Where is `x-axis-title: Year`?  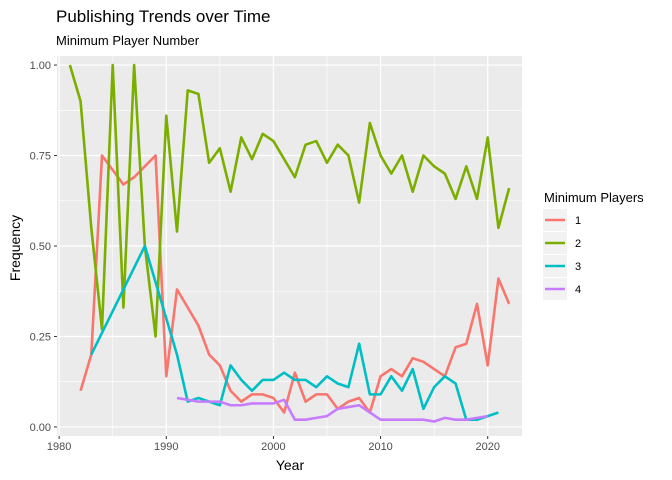
x-axis-title: Year is located at coordinates (290, 465).